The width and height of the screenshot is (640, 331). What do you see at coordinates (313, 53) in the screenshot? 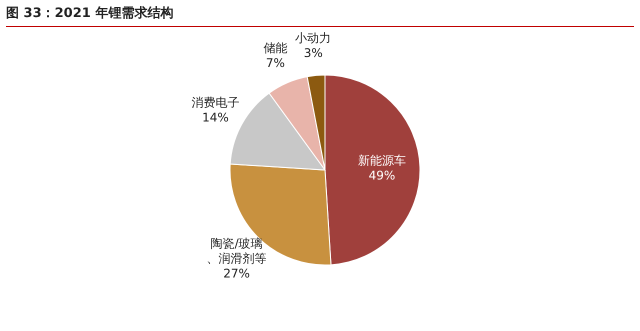
I see `data-label: 3%` at bounding box center [313, 53].